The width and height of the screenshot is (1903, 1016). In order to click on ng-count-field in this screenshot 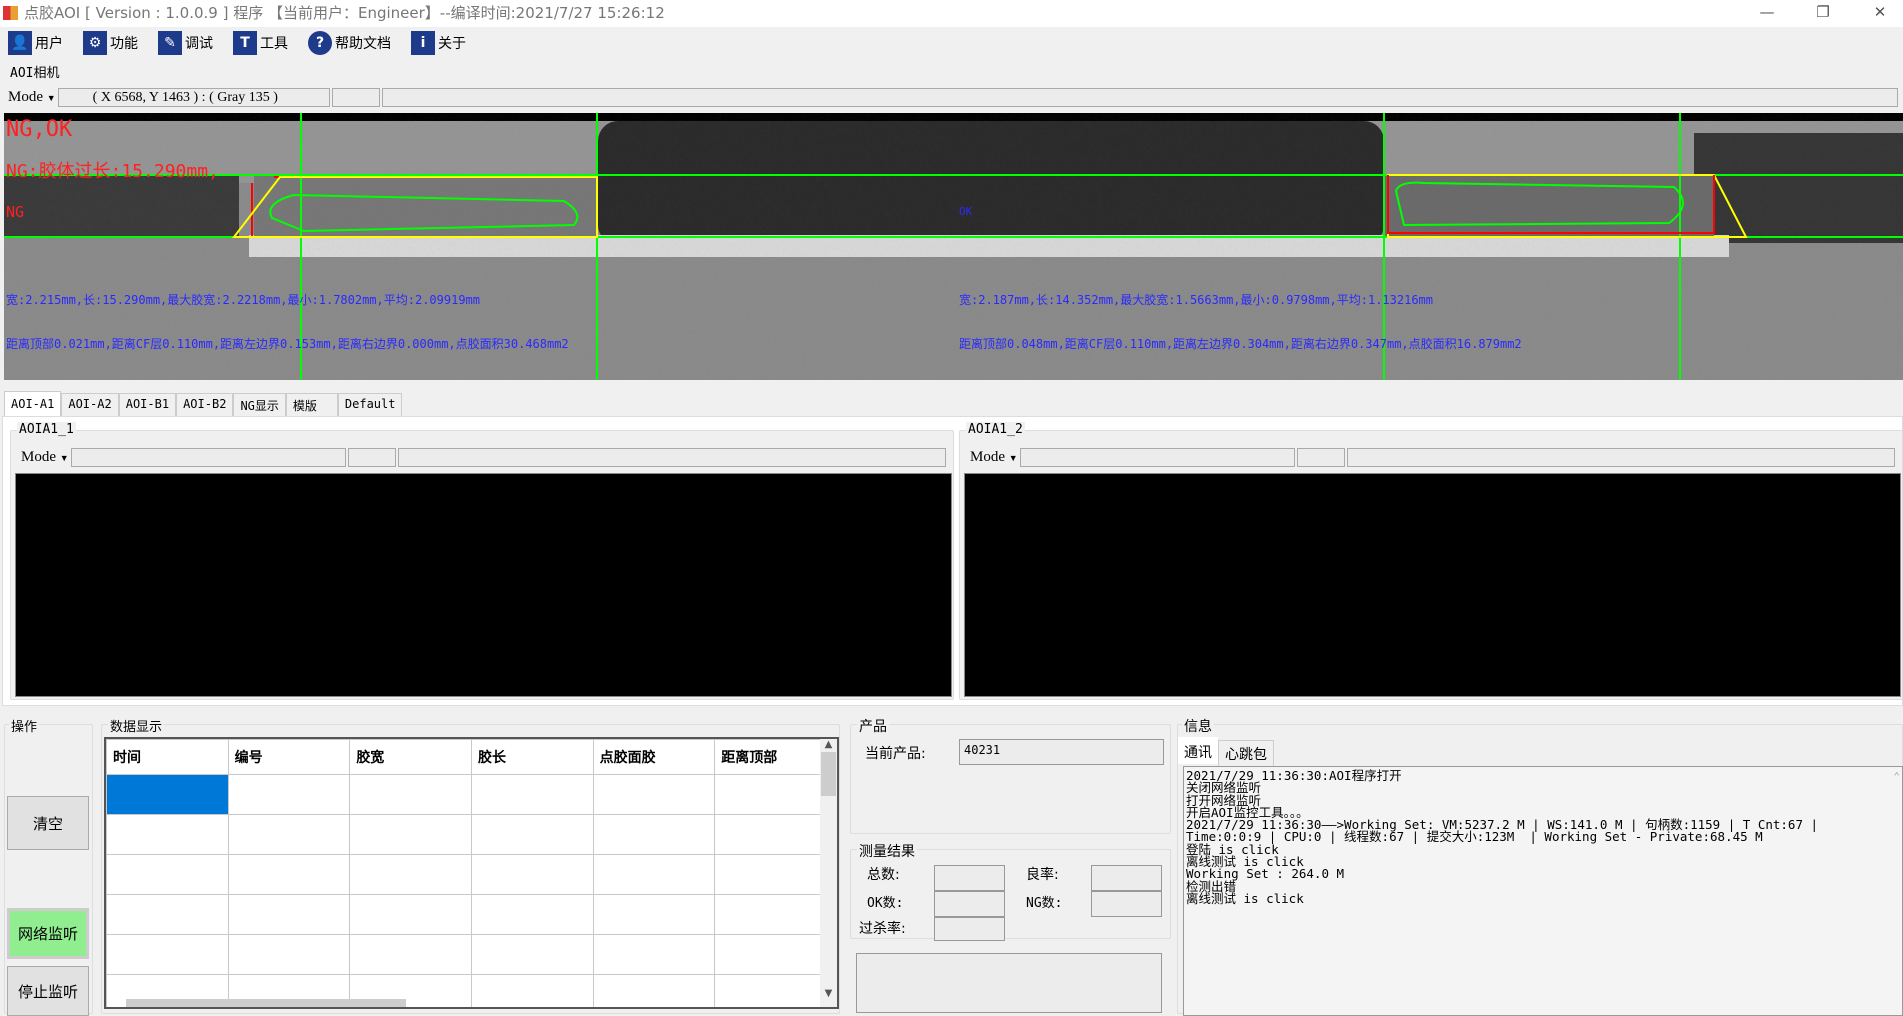, I will do `click(1126, 904)`.